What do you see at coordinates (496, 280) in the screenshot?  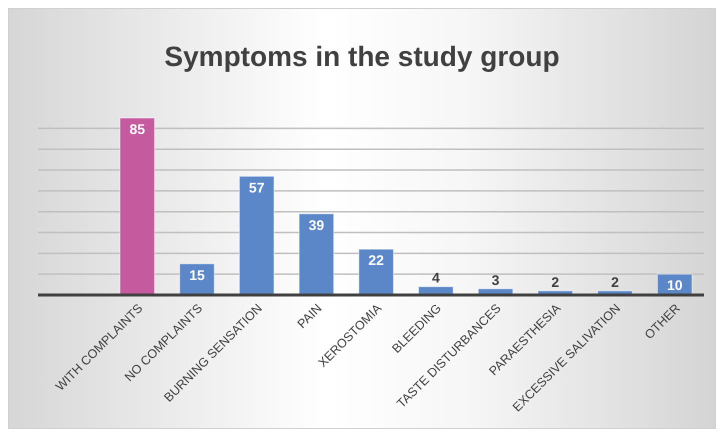 I see `data-label: 3` at bounding box center [496, 280].